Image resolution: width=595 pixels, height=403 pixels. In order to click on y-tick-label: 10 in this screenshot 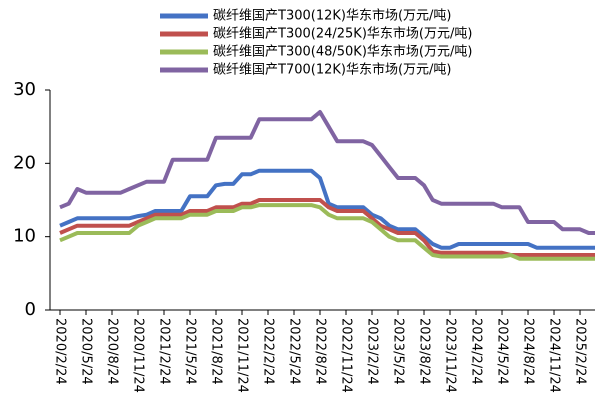, I will do `click(24, 236)`.